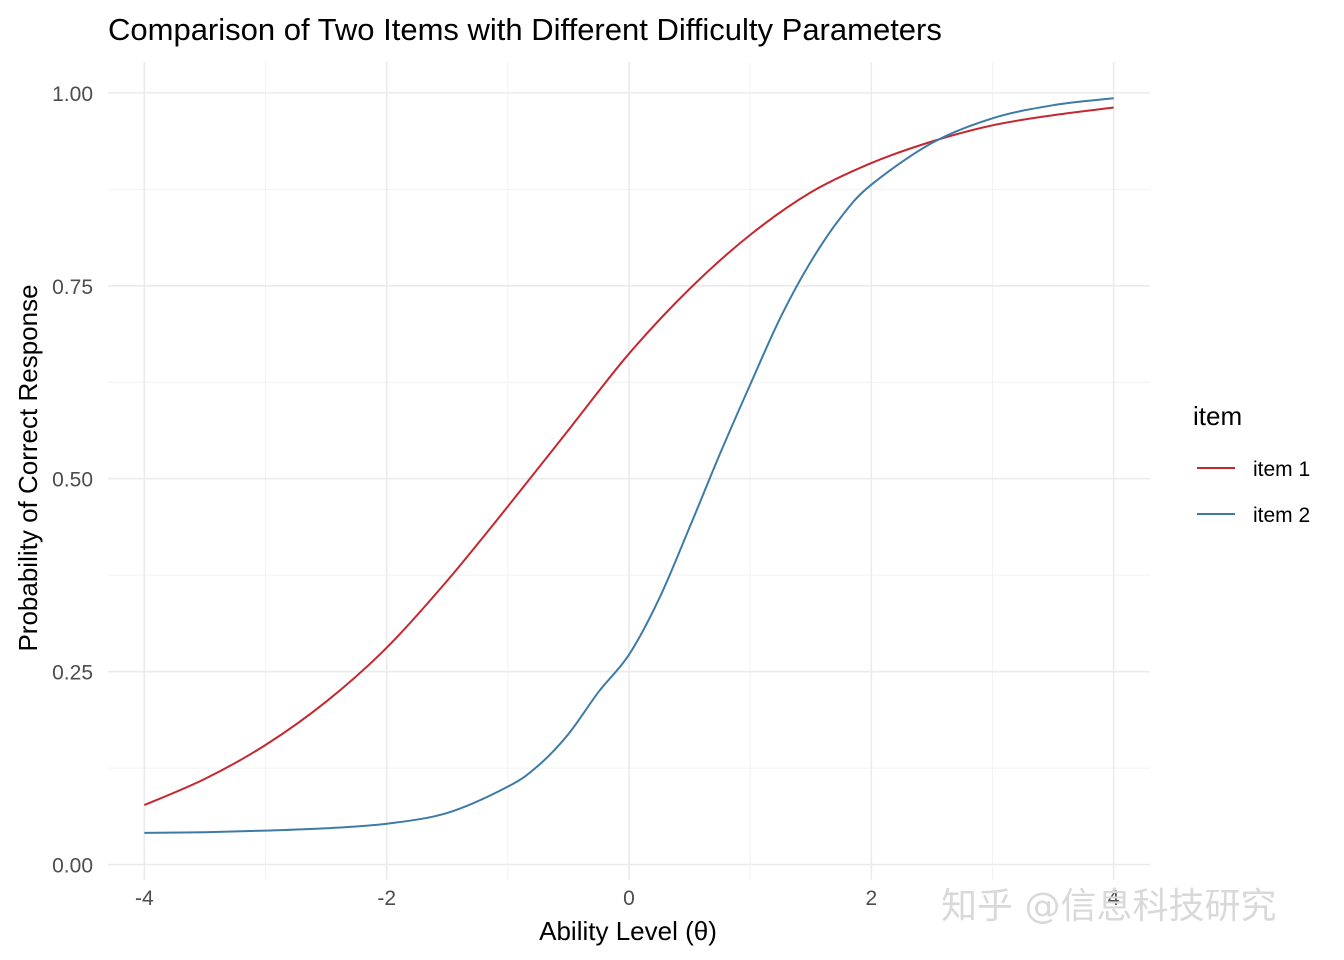 This screenshot has width=1344, height=960. I want to click on y-axis-title: Probability of Correct Response, so click(28, 467).